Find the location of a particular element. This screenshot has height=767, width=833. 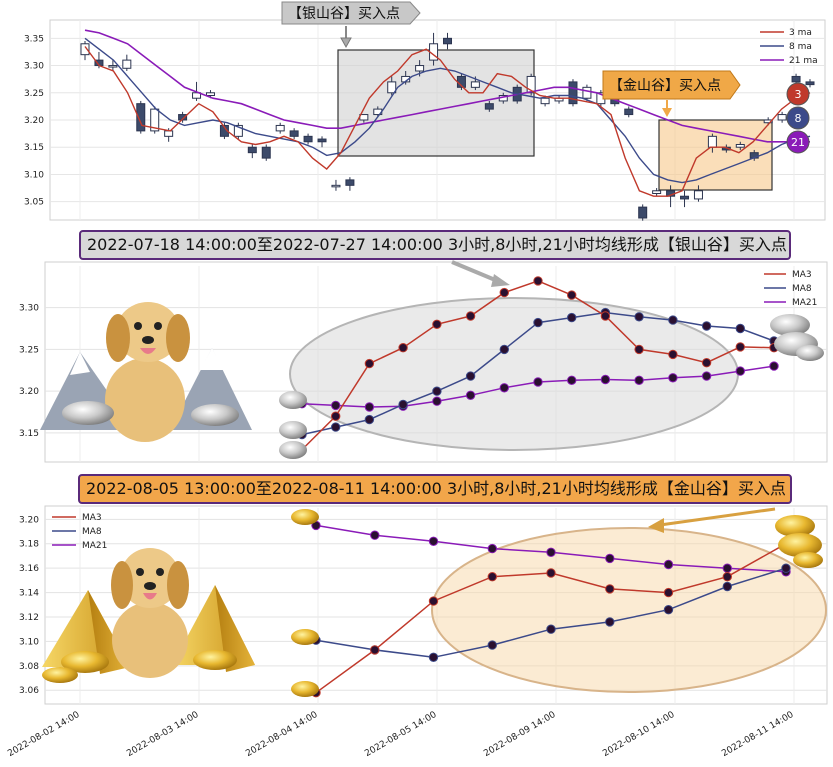

silver-dog-illustration is located at coordinates (146, 372).